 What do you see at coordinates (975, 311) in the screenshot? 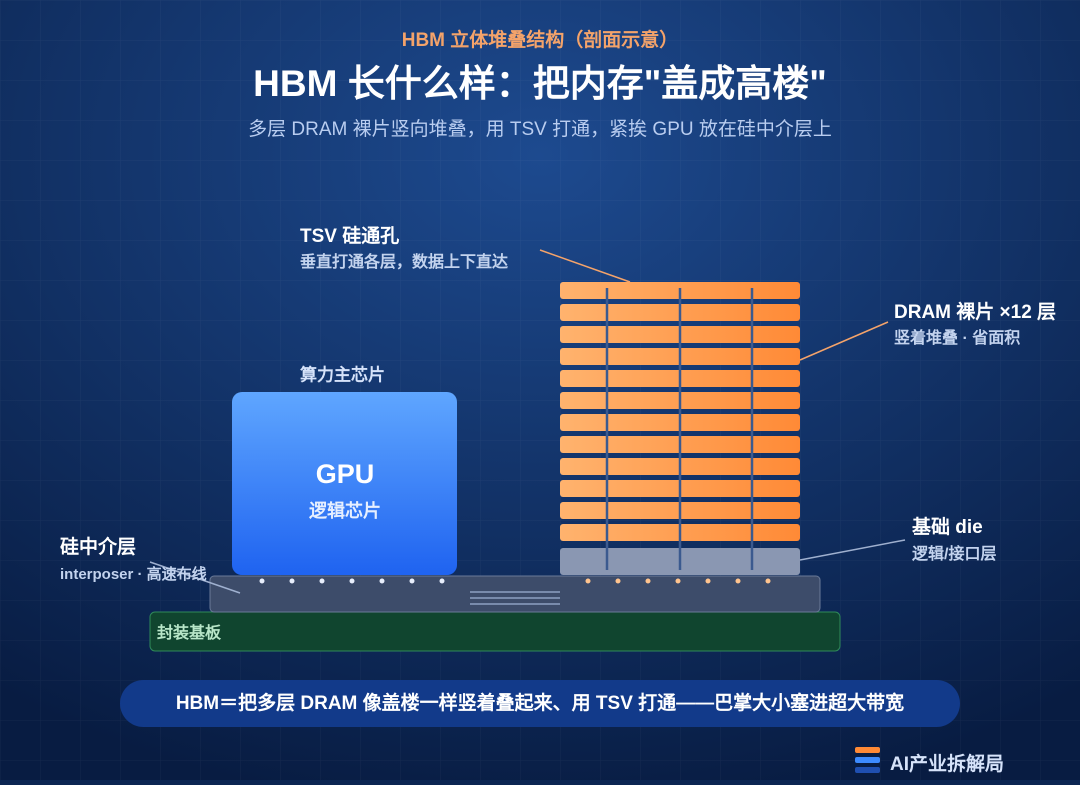
I see `dram-label: DRAM 裸片 ×12 层` at bounding box center [975, 311].